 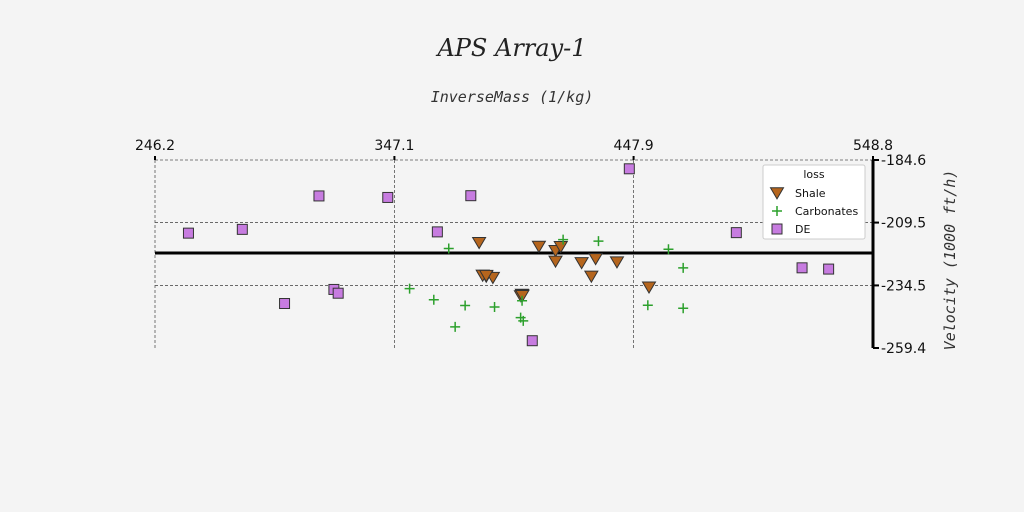 What do you see at coordinates (903, 224) in the screenshot?
I see `y-tick-label: -209.5` at bounding box center [903, 224].